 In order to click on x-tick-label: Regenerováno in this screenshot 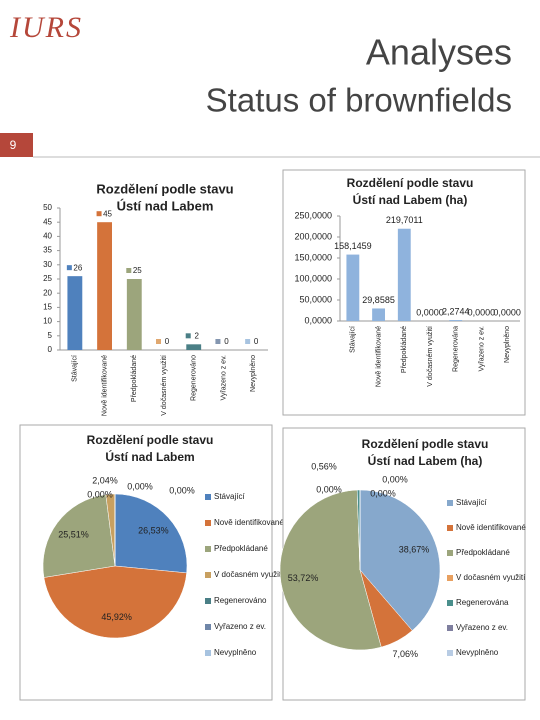, I will do `click(194, 378)`.